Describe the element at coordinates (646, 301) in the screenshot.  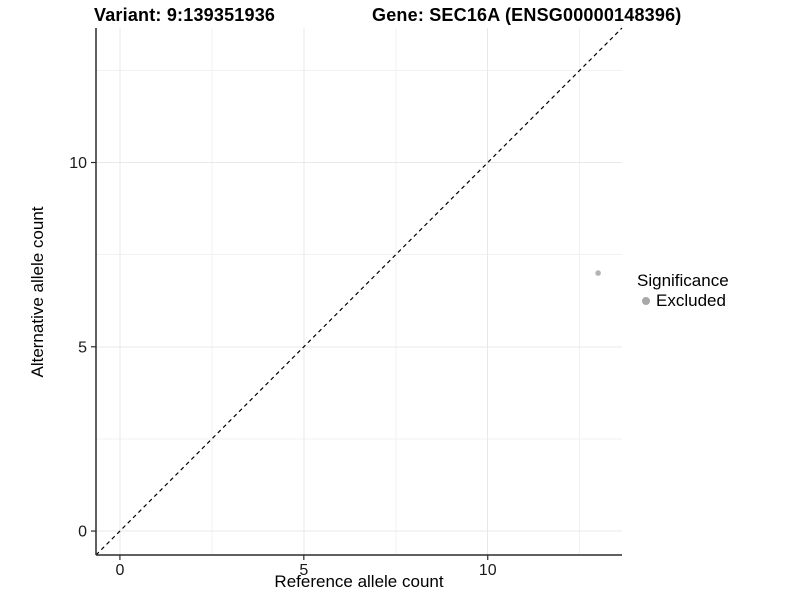
I see `legend-point-icon` at that location.